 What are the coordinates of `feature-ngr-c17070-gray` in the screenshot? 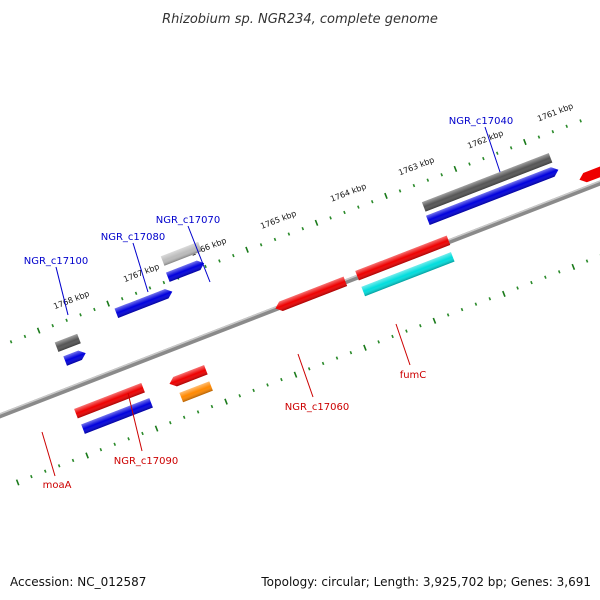 It's located at (181, 253).